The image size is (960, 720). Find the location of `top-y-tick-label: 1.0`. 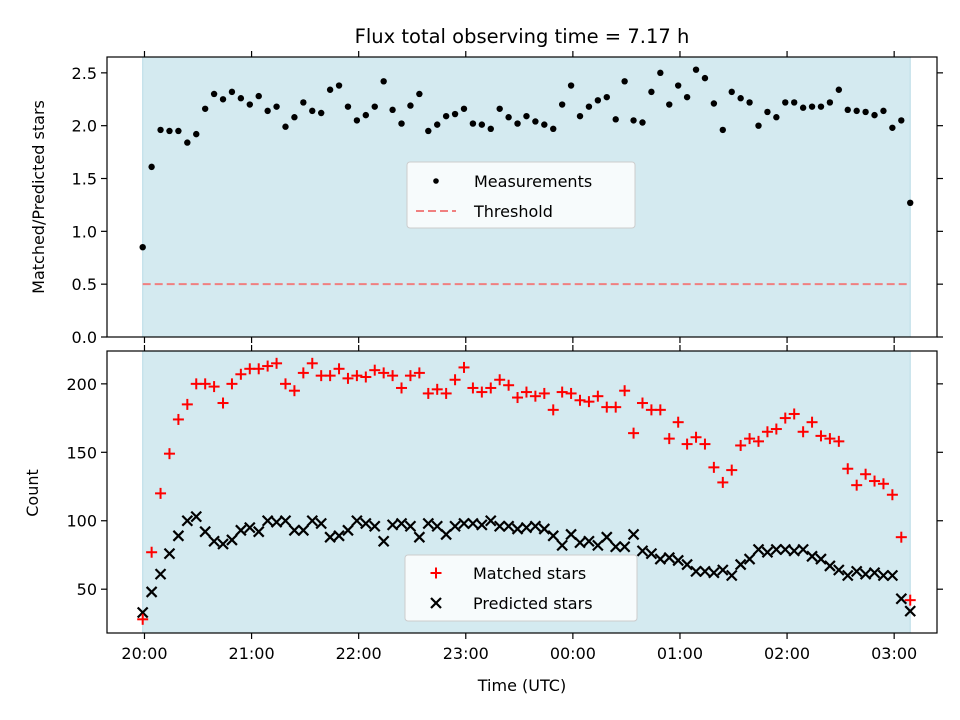

top-y-tick-label: 1.0 is located at coordinates (84, 231).